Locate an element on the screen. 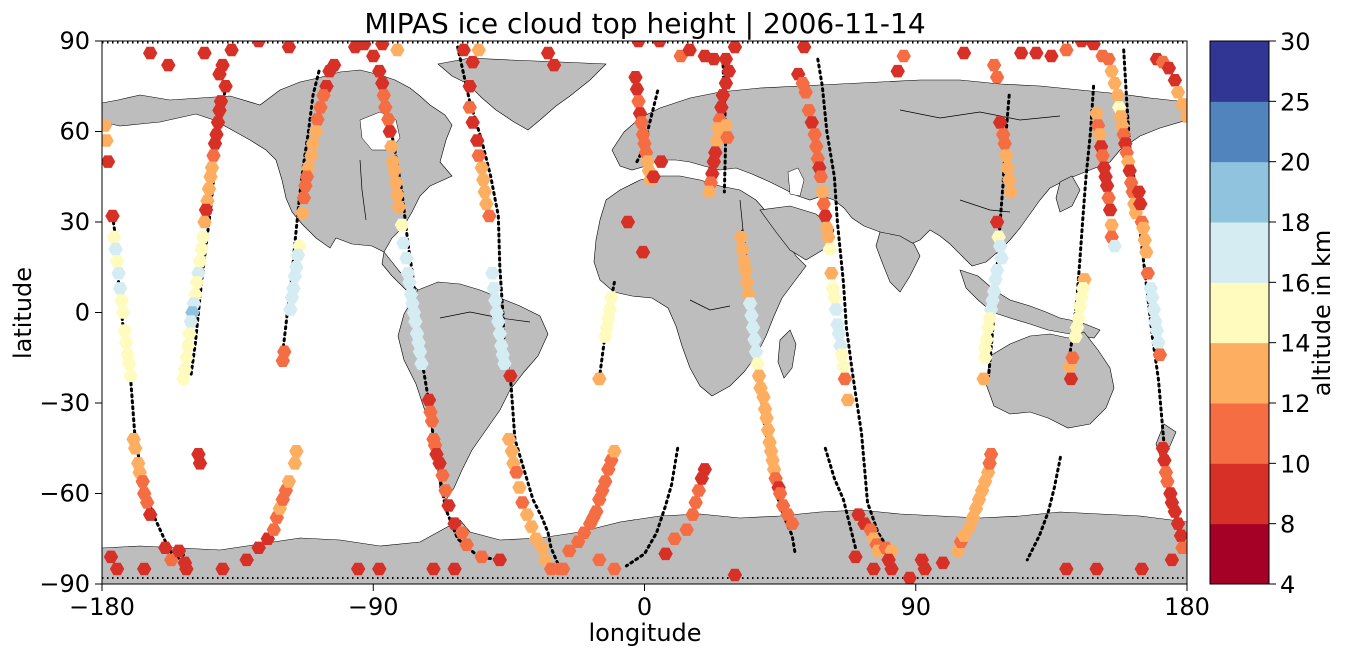  x-tick-label: −90 is located at coordinates (373, 607).